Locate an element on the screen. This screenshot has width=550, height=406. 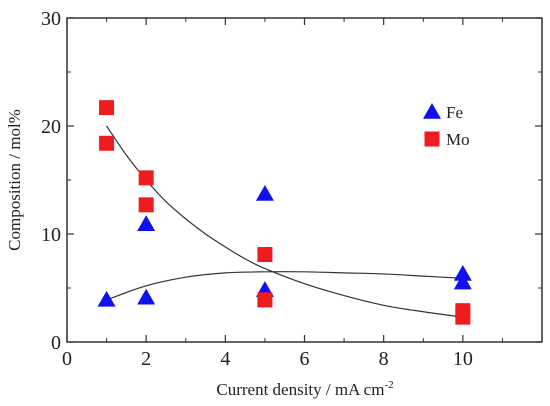
x-tick-label: 6 is located at coordinates (305, 359).